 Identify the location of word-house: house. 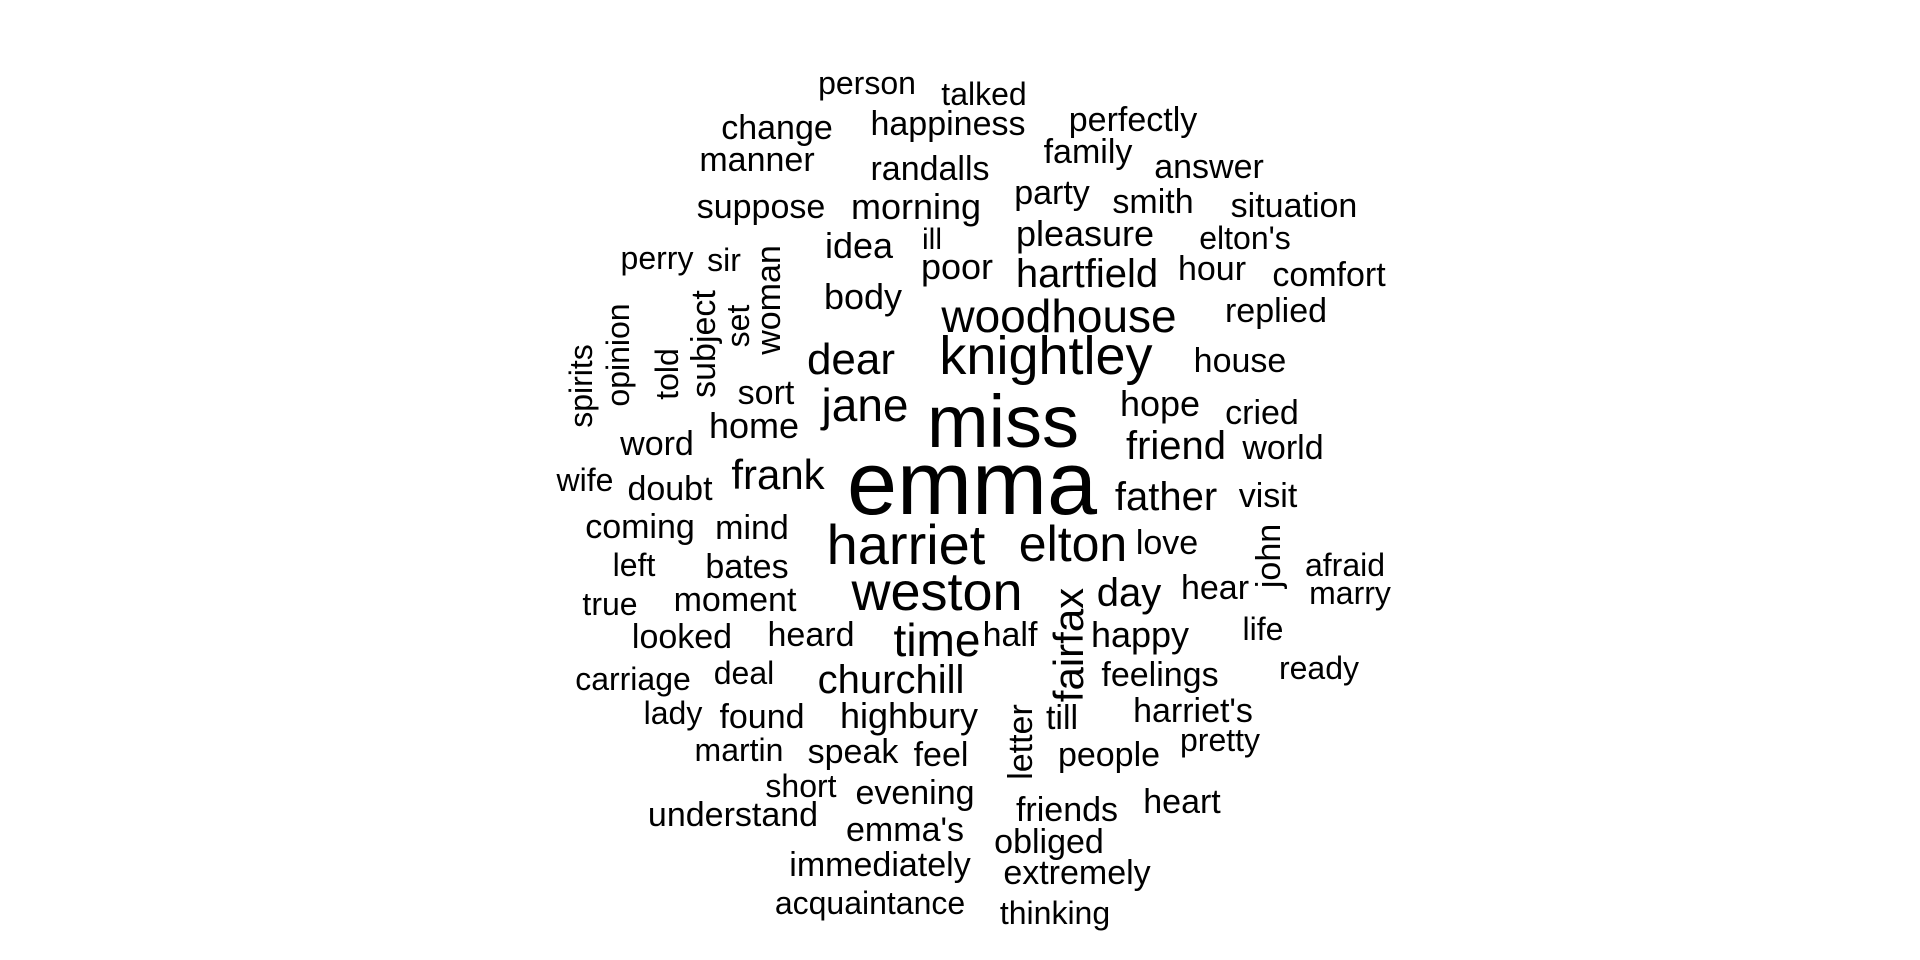
(1240, 361).